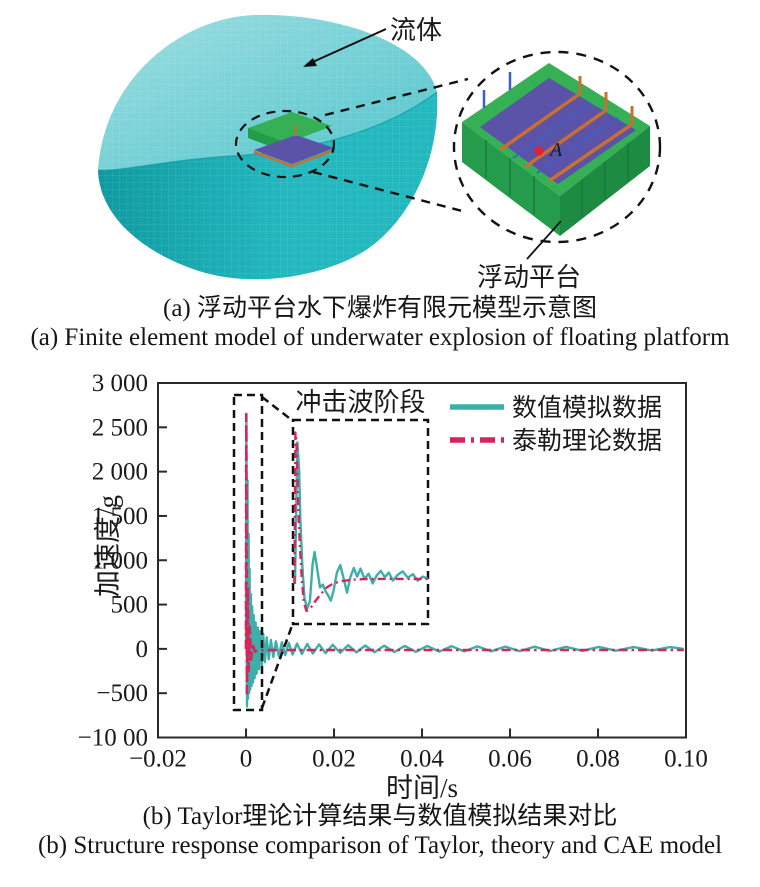 This screenshot has height=887, width=760. What do you see at coordinates (380, 308) in the screenshot?
I see `caption-a-zh: (a) 浮动平台水下爆炸有限元模型示意图` at bounding box center [380, 308].